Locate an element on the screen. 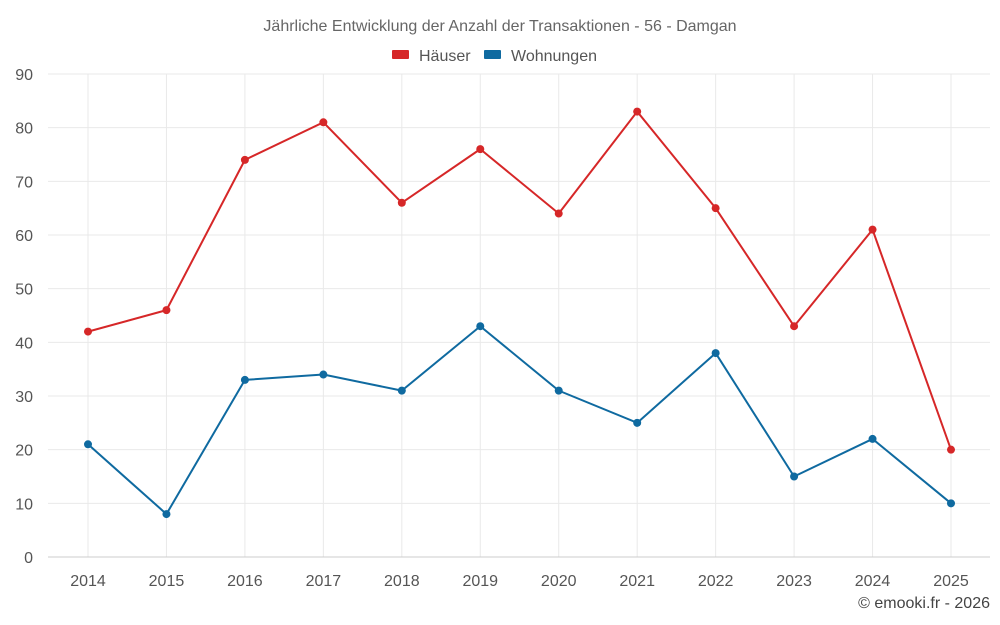  x-tick-label: 2023 is located at coordinates (794, 581).